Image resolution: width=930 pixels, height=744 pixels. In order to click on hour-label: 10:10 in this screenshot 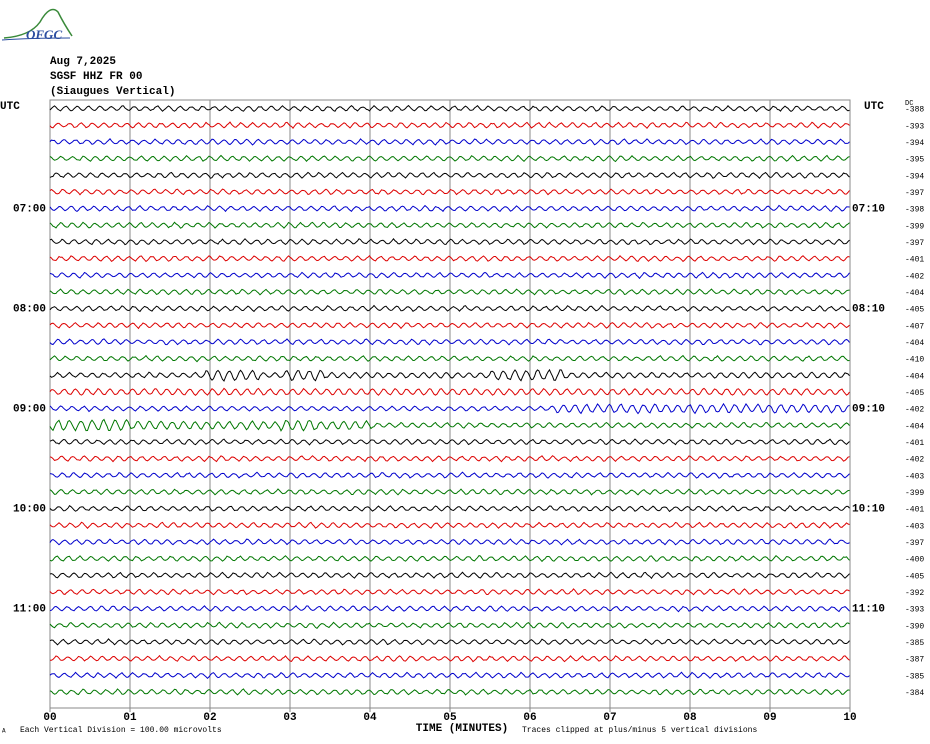, I will do `click(868, 509)`.